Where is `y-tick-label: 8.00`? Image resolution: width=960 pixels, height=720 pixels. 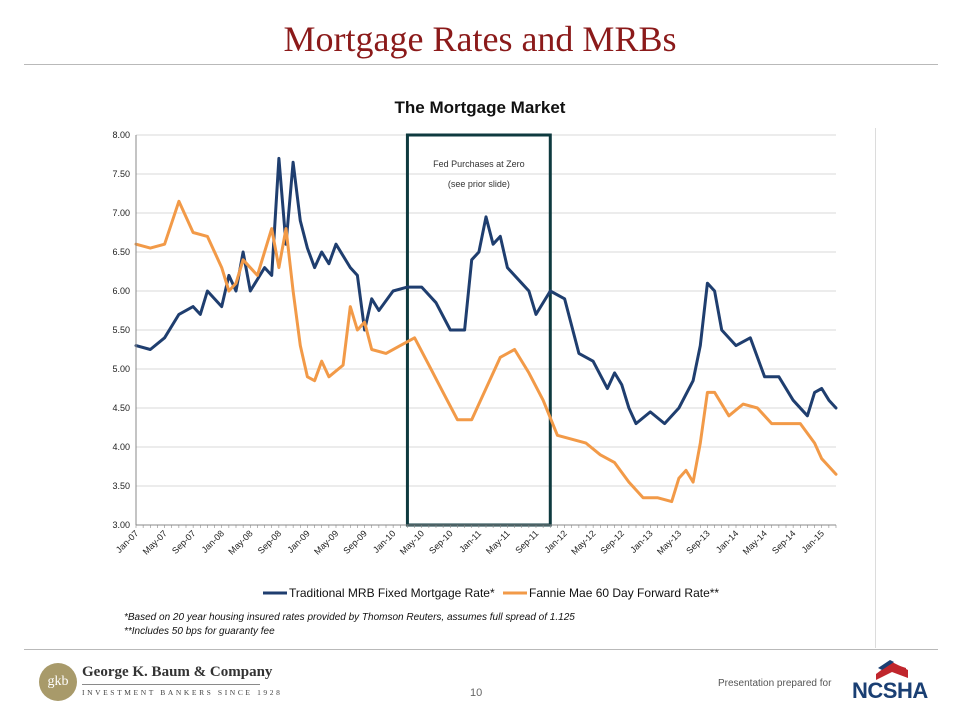 y-tick-label: 8.00 is located at coordinates (121, 135).